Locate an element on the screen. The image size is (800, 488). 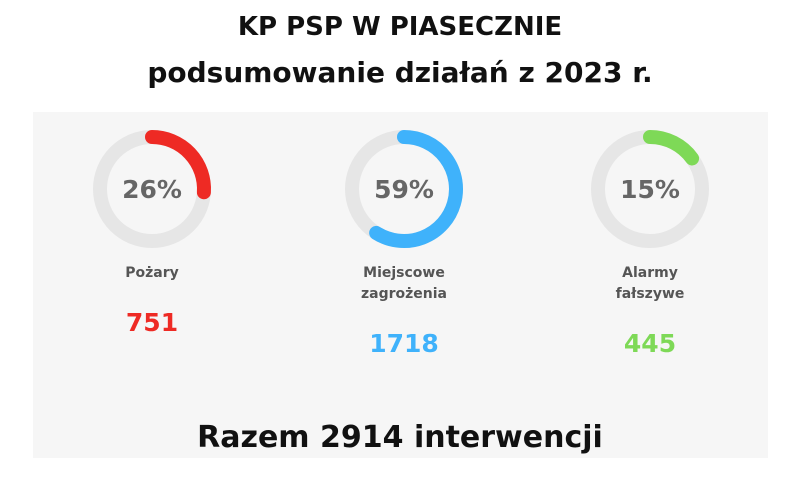
percent-label: 26% is located at coordinates (152, 189).